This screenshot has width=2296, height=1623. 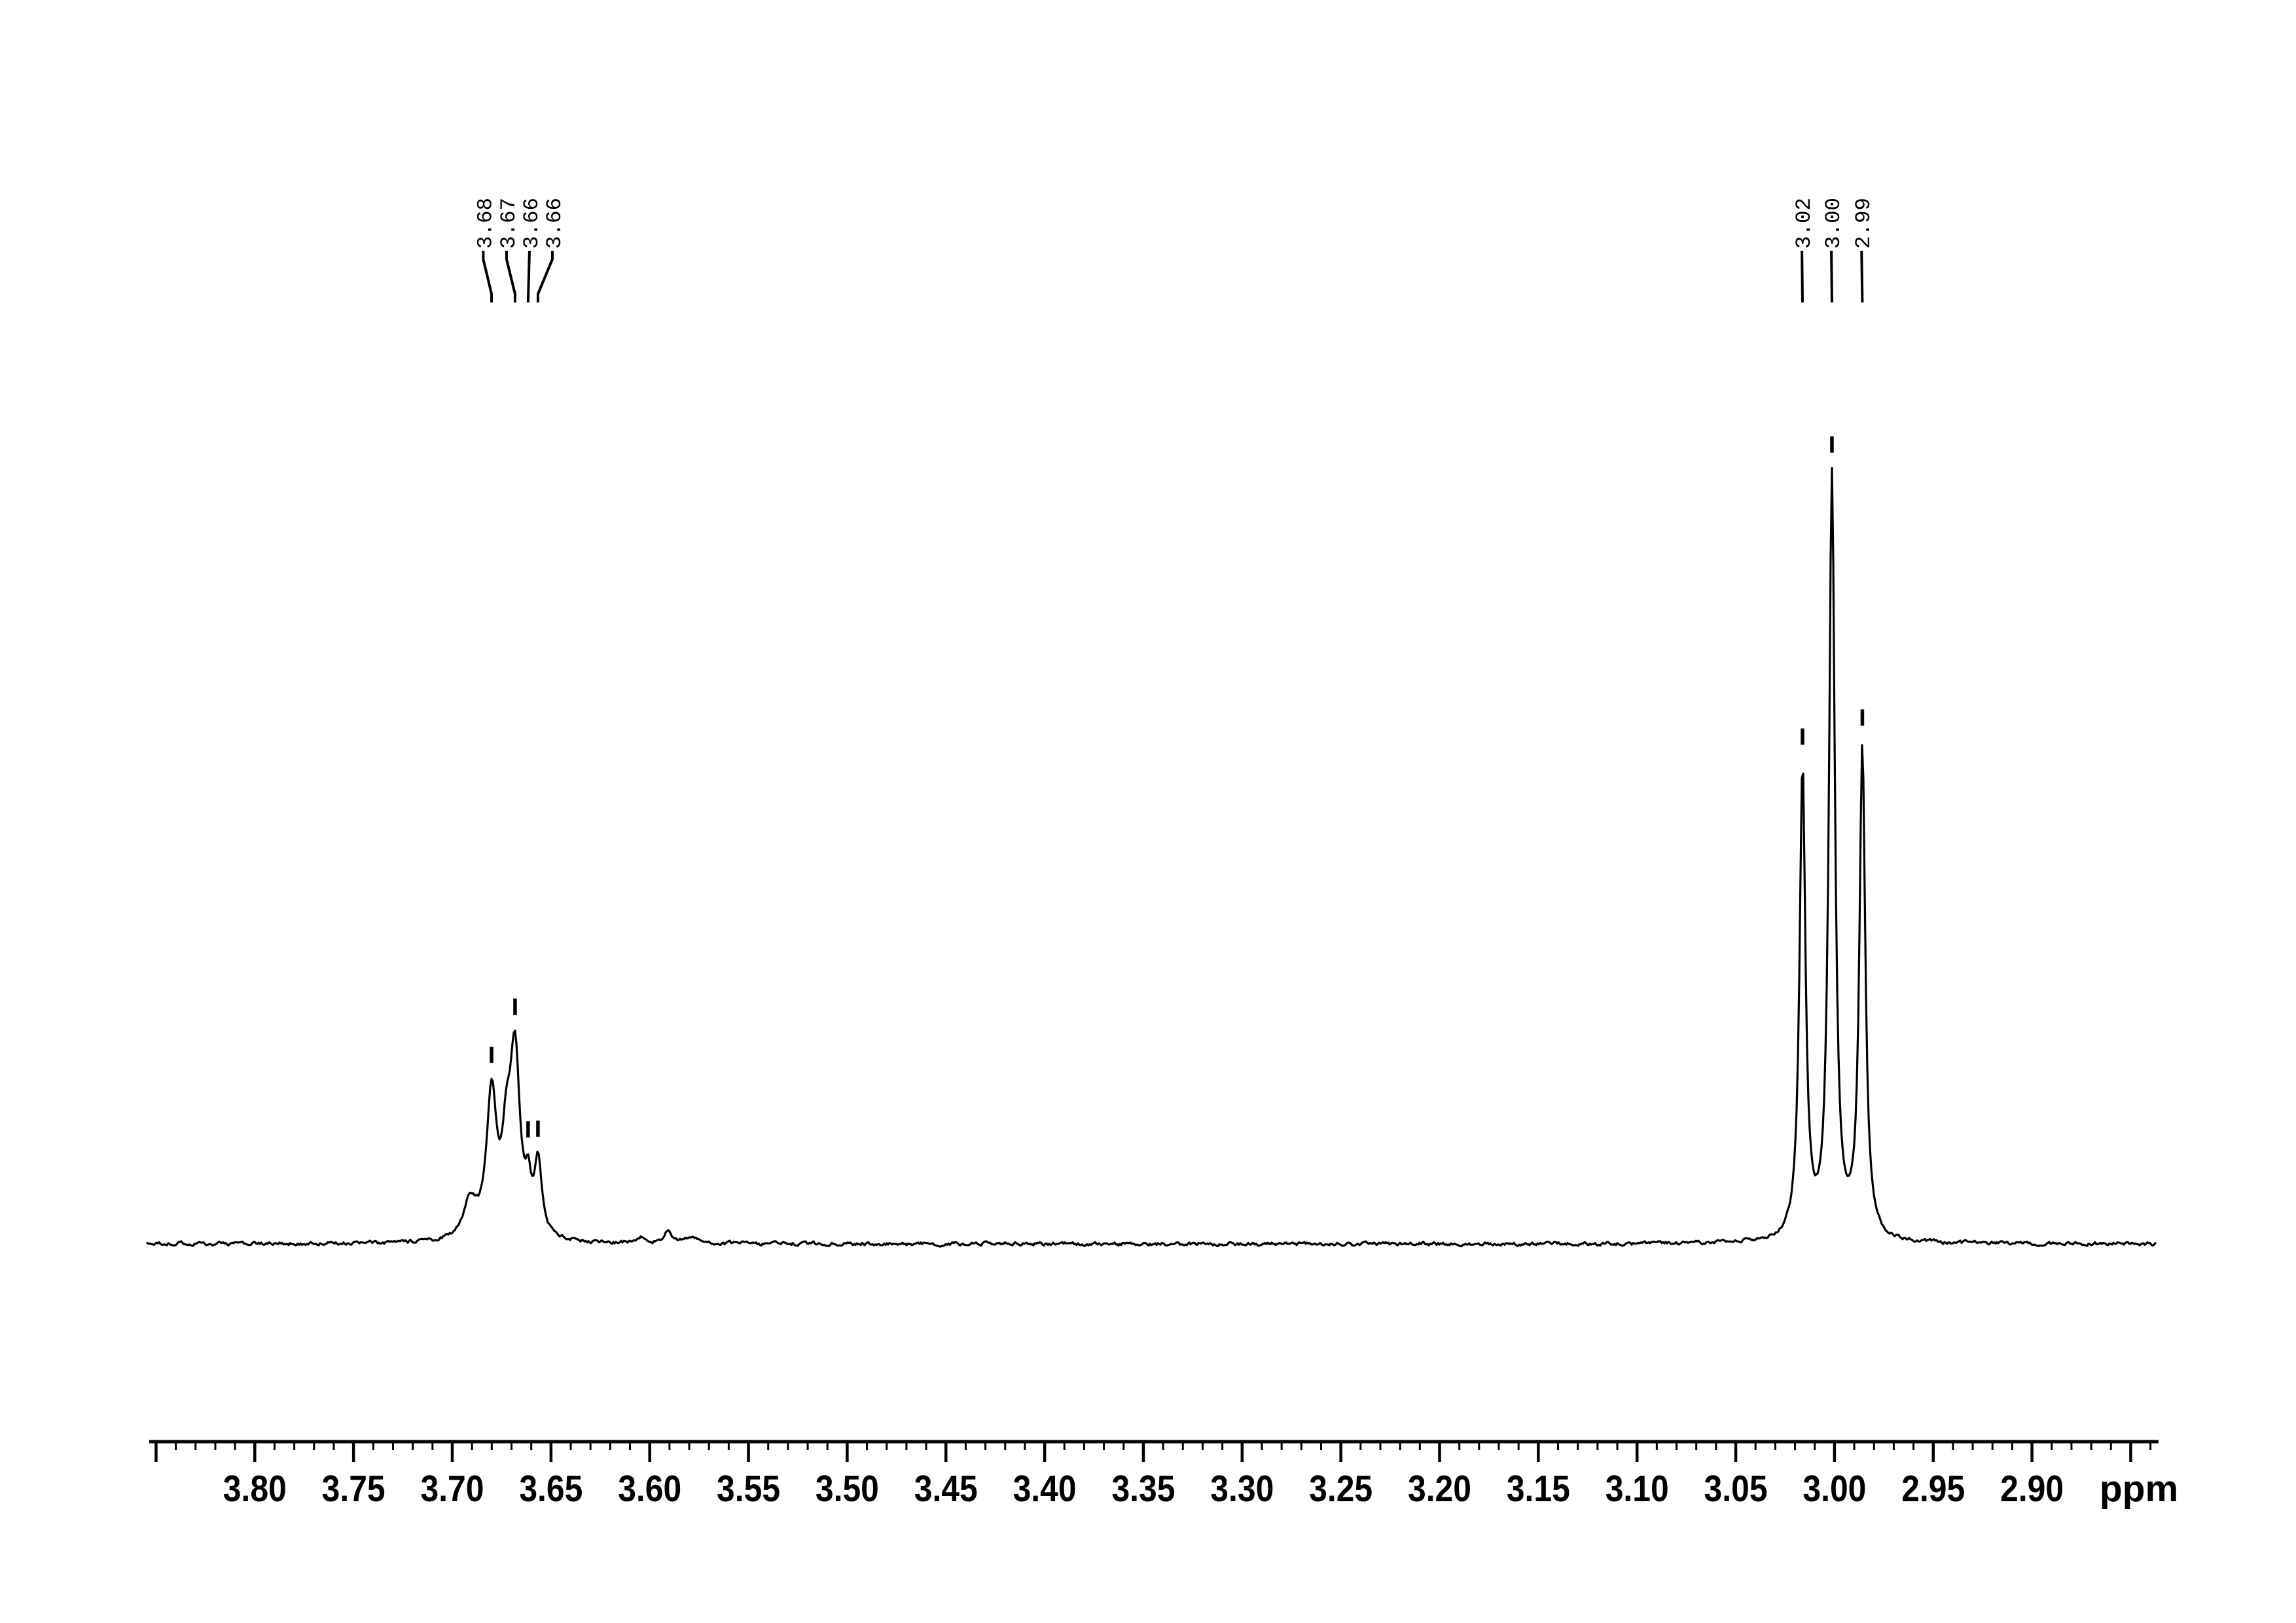 I want to click on x-axis-tick-label: 3.50, so click(x=847, y=1489).